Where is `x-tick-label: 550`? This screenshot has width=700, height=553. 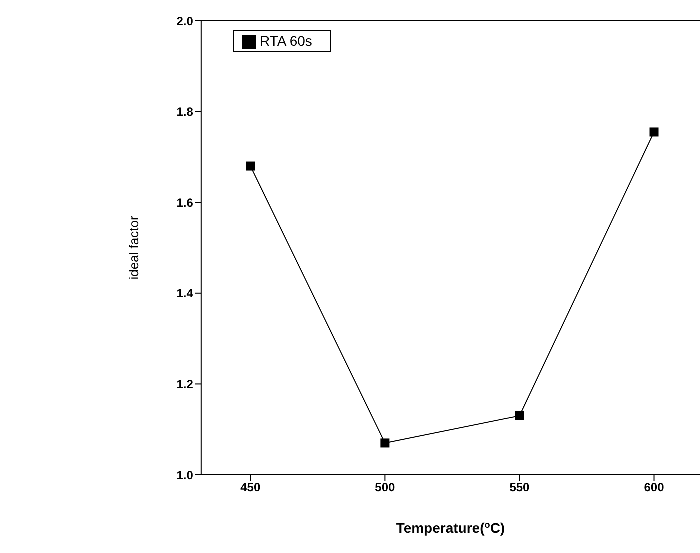 x-tick-label: 550 is located at coordinates (520, 487).